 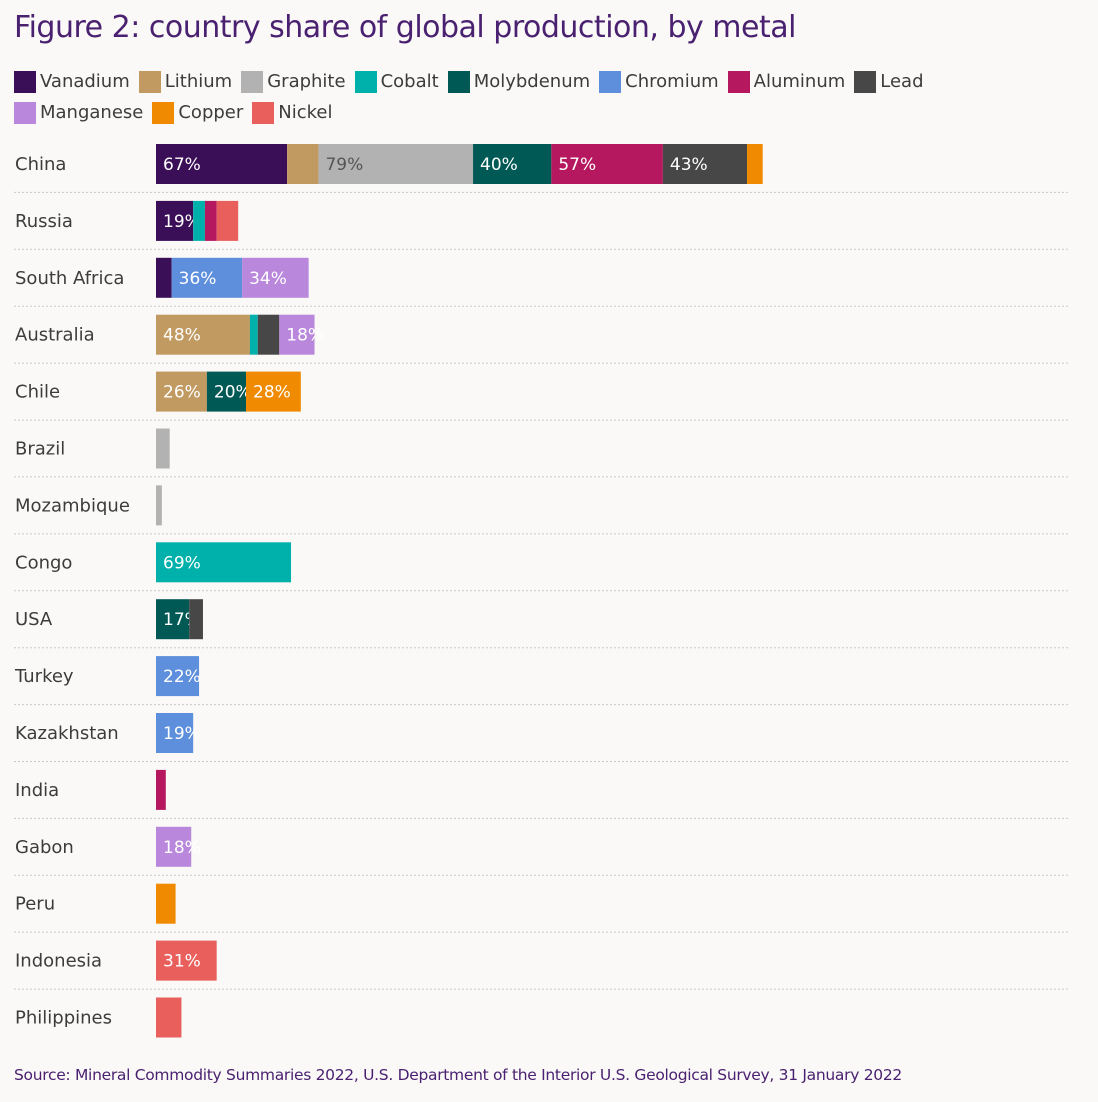 I want to click on country-label: Brazil, so click(x=40, y=449).